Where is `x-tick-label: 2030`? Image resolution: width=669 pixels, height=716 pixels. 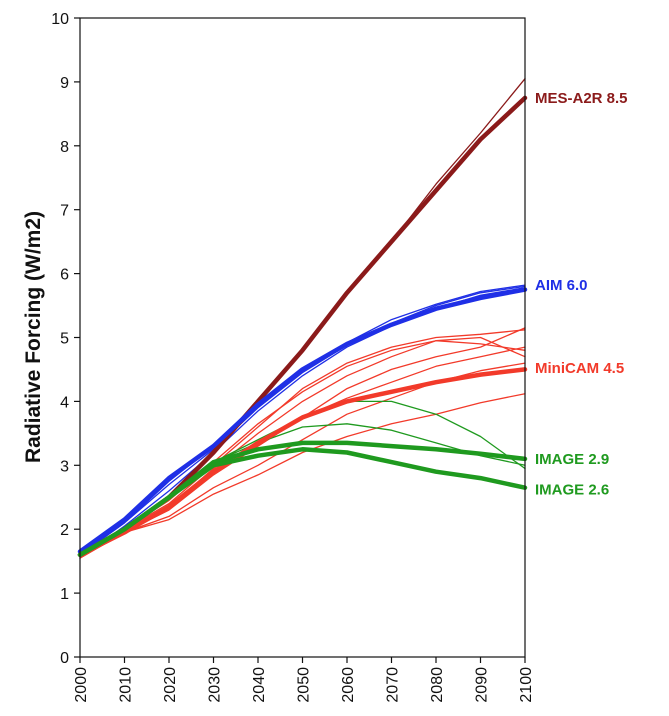 x-tick-label: 2030 is located at coordinates (215, 685).